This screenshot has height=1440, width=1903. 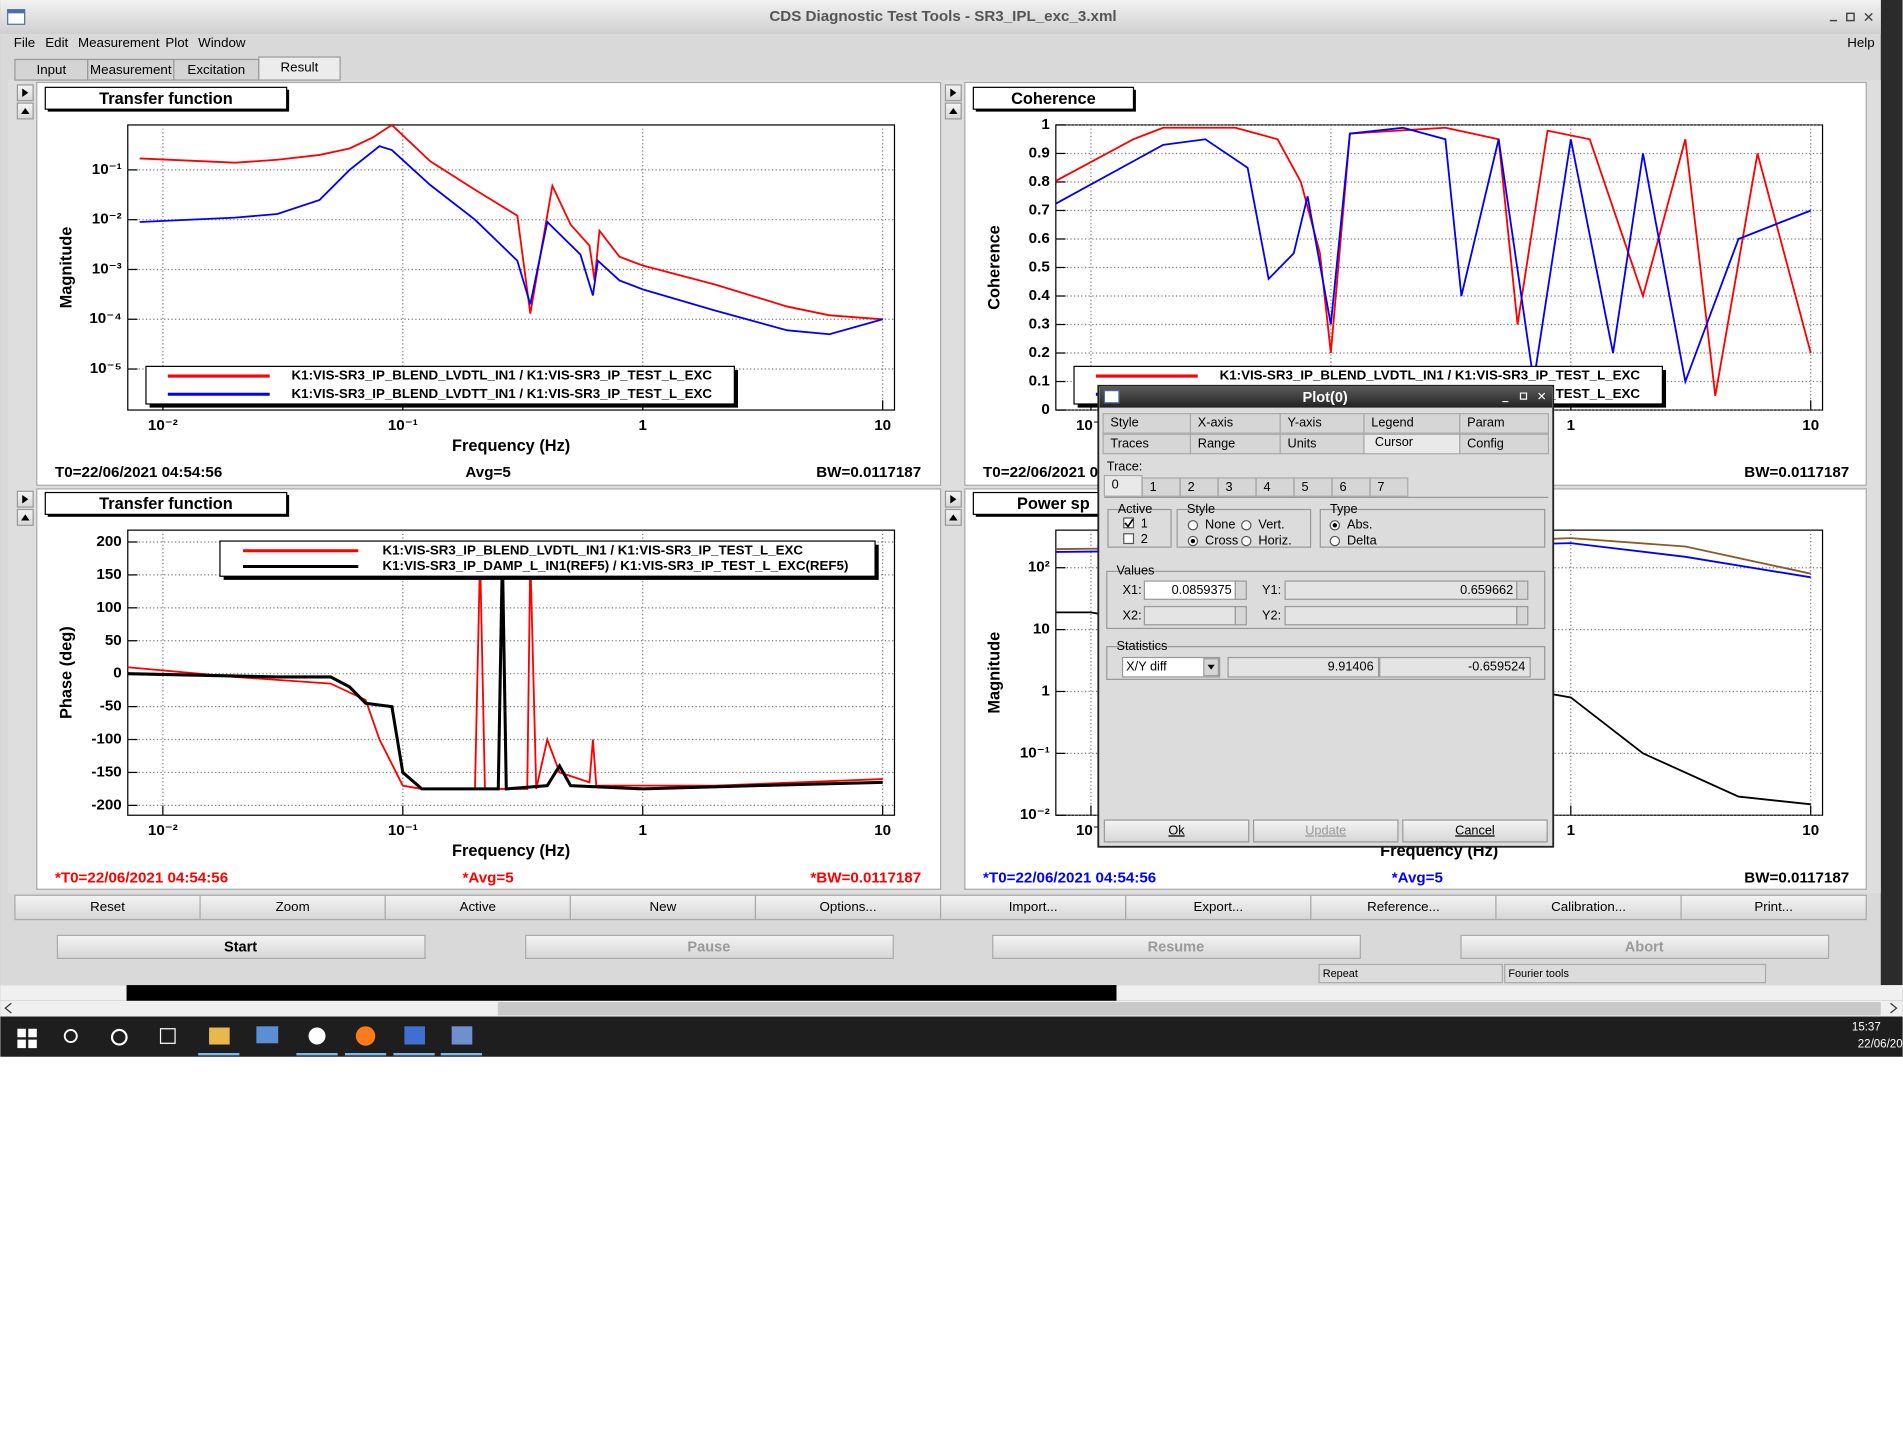 What do you see at coordinates (166, 503) in the screenshot?
I see `plot-title-box` at bounding box center [166, 503].